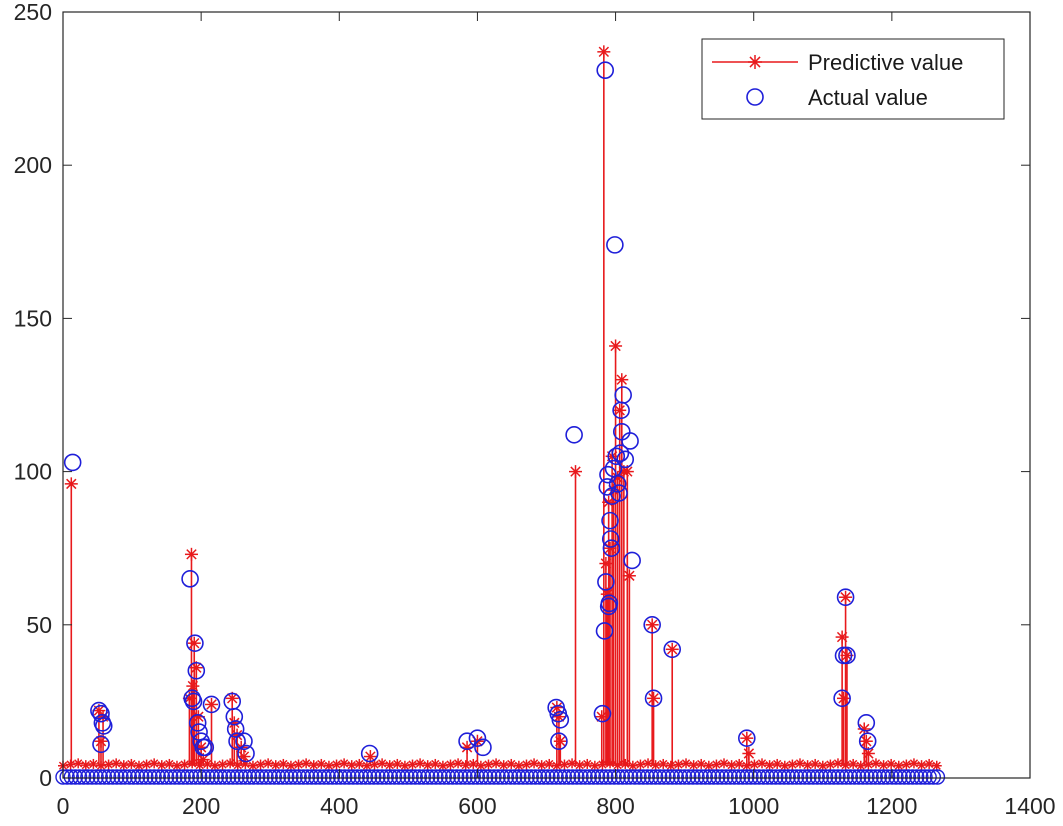  Describe the element at coordinates (33, 165) in the screenshot. I see `y-tick-label: 200` at that location.